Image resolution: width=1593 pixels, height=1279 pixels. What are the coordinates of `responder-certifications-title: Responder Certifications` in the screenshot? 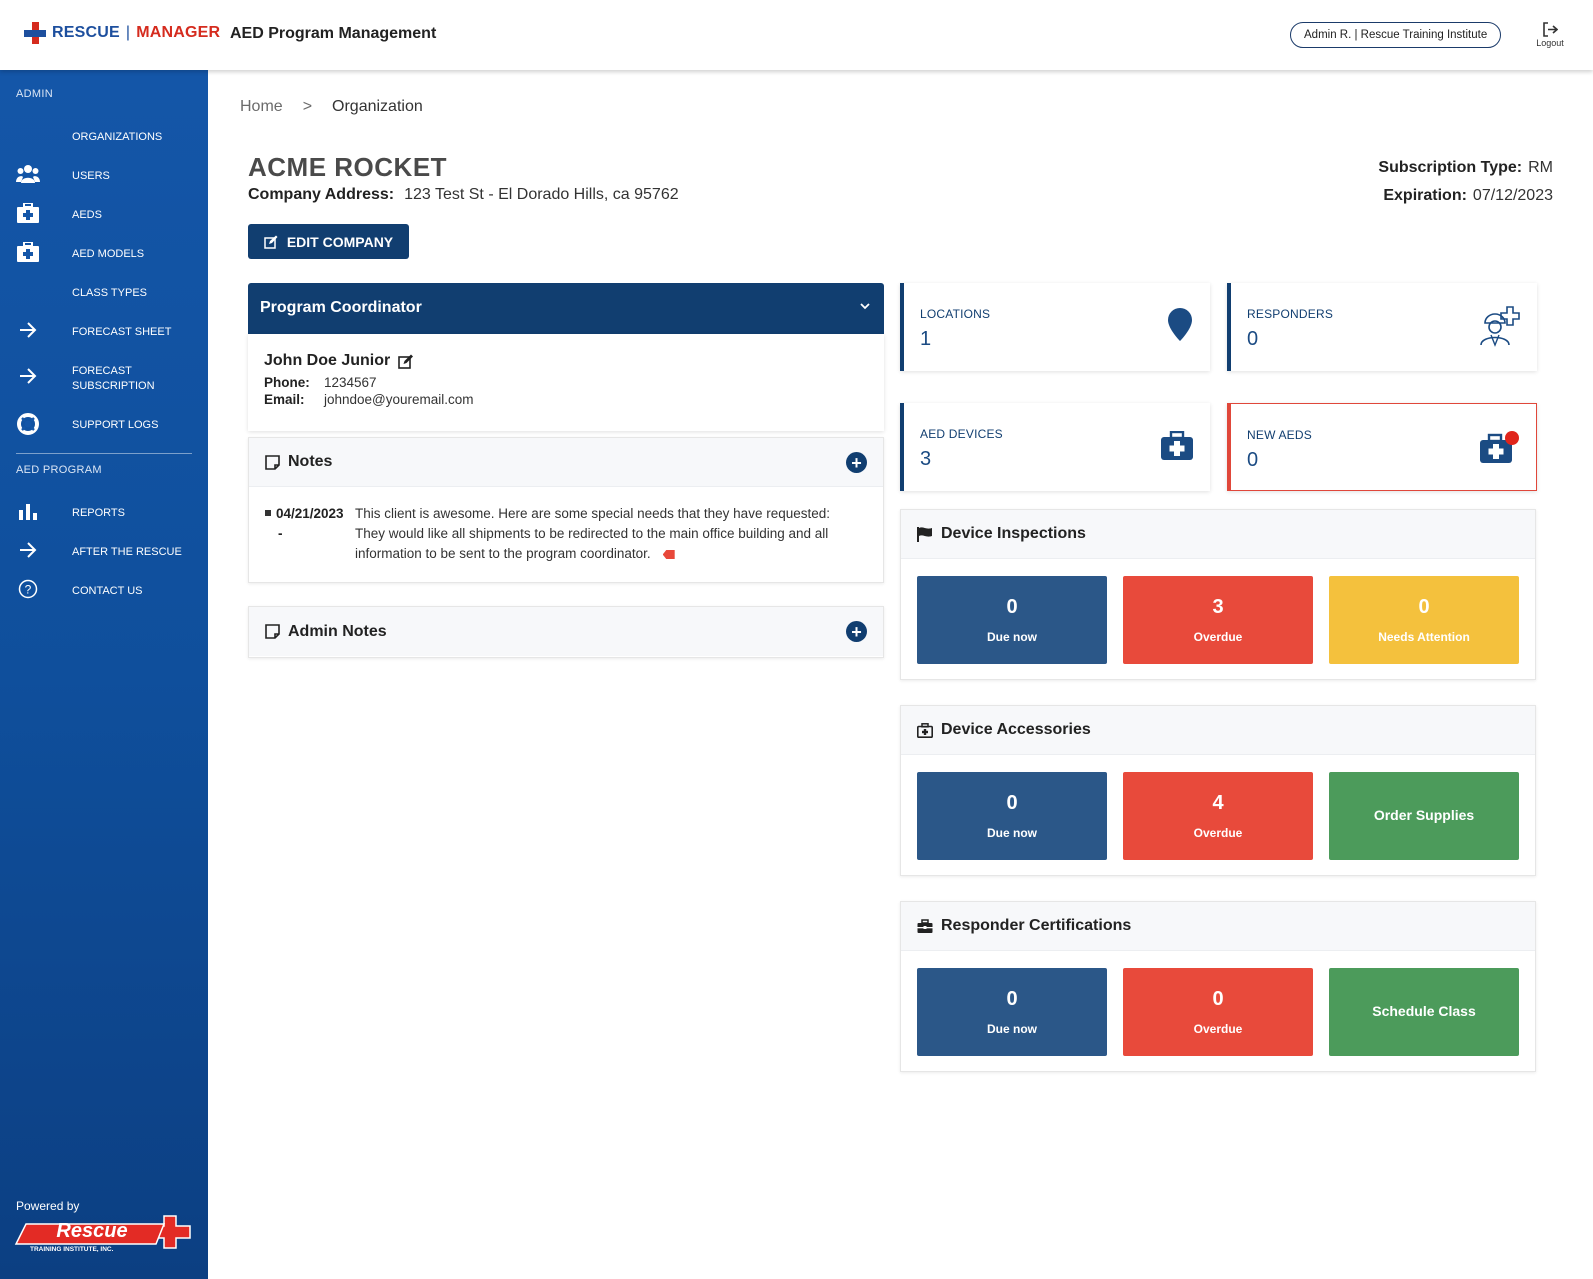 It's located at (1036, 925).